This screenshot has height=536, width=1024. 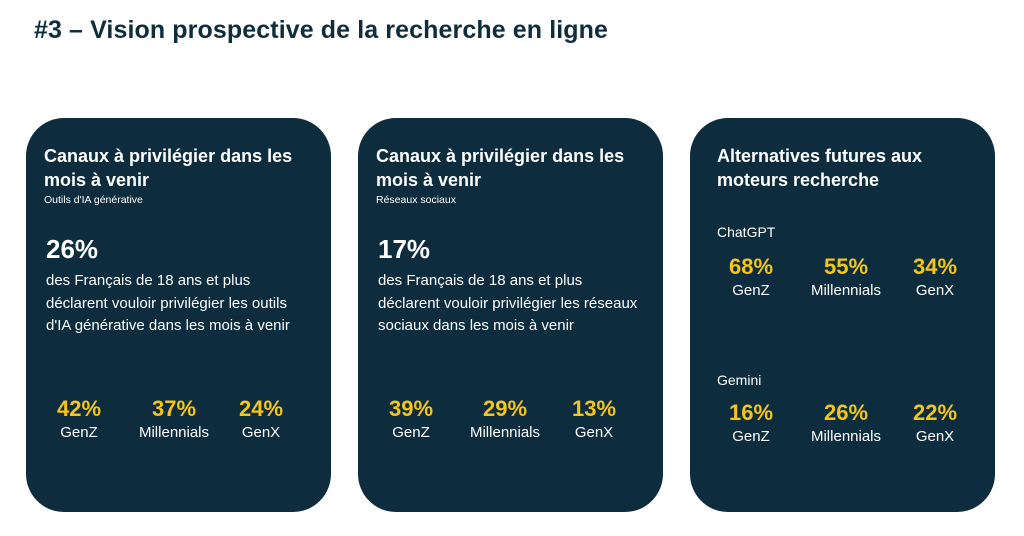 I want to click on section-label-chatgpt: ChatGPT, so click(x=746, y=232).